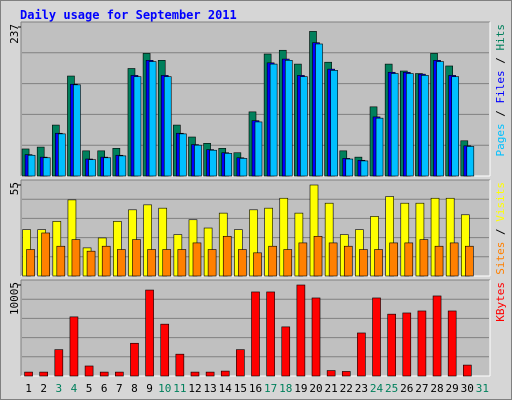  Describe the element at coordinates (500, 139) in the screenshot. I see `legend-entry: Pages` at that location.